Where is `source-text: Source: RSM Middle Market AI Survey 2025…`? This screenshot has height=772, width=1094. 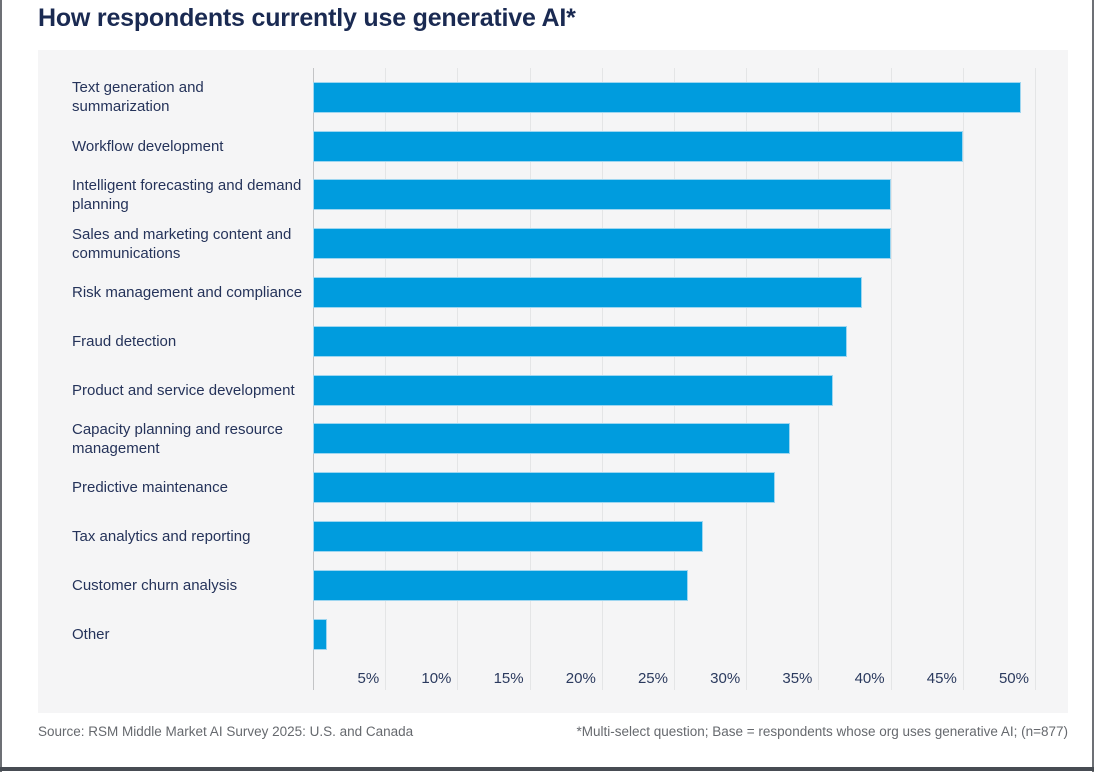 source-text: Source: RSM Middle Market AI Survey 2025… is located at coordinates (226, 731).